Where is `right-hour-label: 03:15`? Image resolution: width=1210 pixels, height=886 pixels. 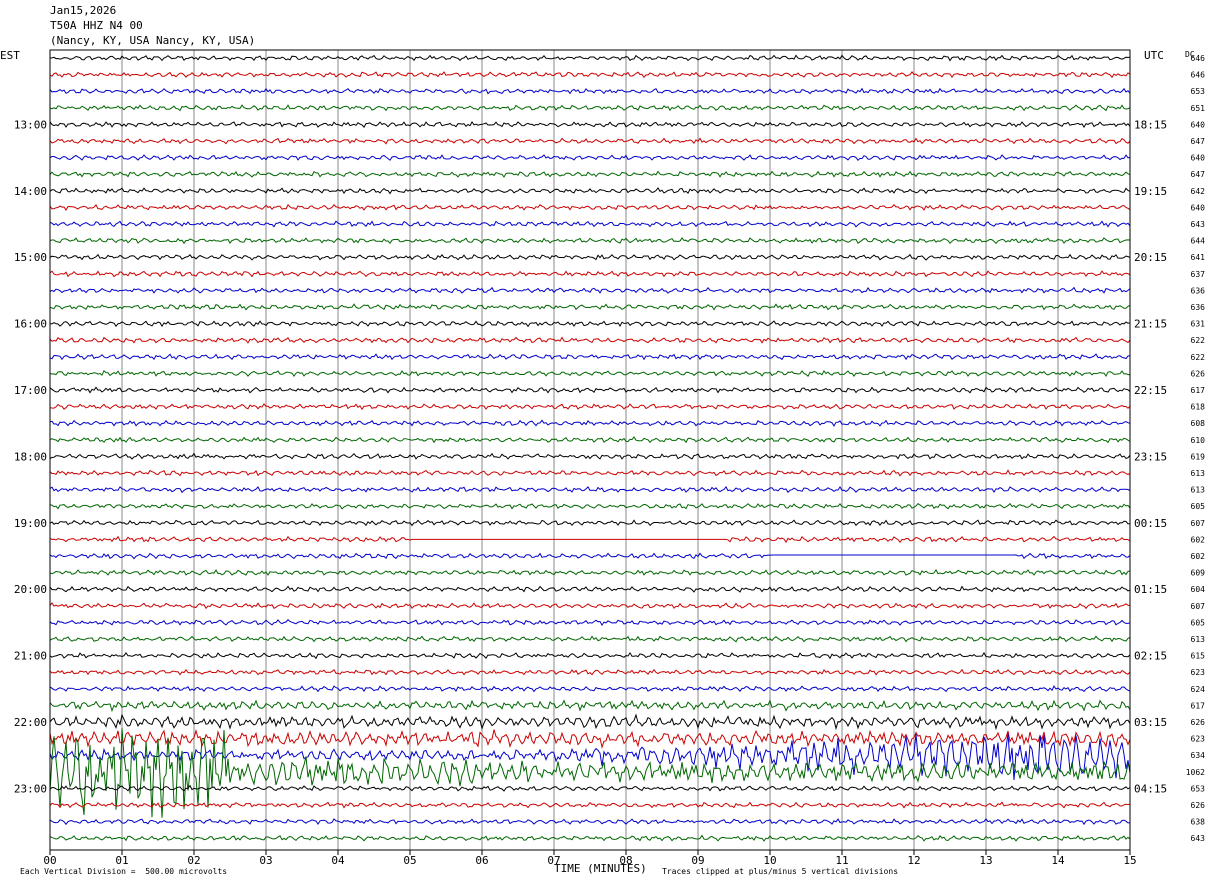 right-hour-label: 03:15 is located at coordinates (1150, 722).